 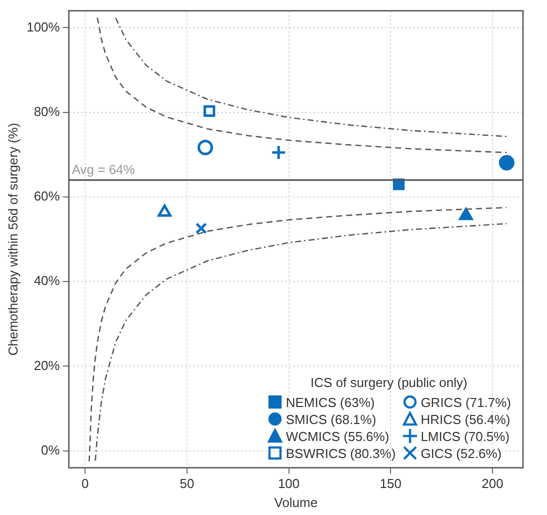 What do you see at coordinates (50, 450) in the screenshot?
I see `y-tick-label: 0%` at bounding box center [50, 450].